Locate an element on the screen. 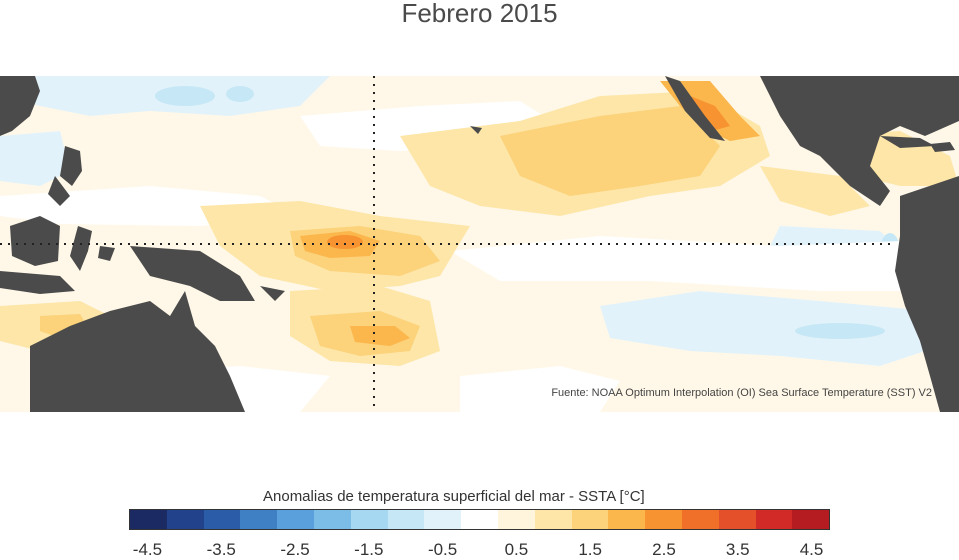 The width and height of the screenshot is (959, 560). colorbar-tick-label: 2.5 is located at coordinates (664, 549).